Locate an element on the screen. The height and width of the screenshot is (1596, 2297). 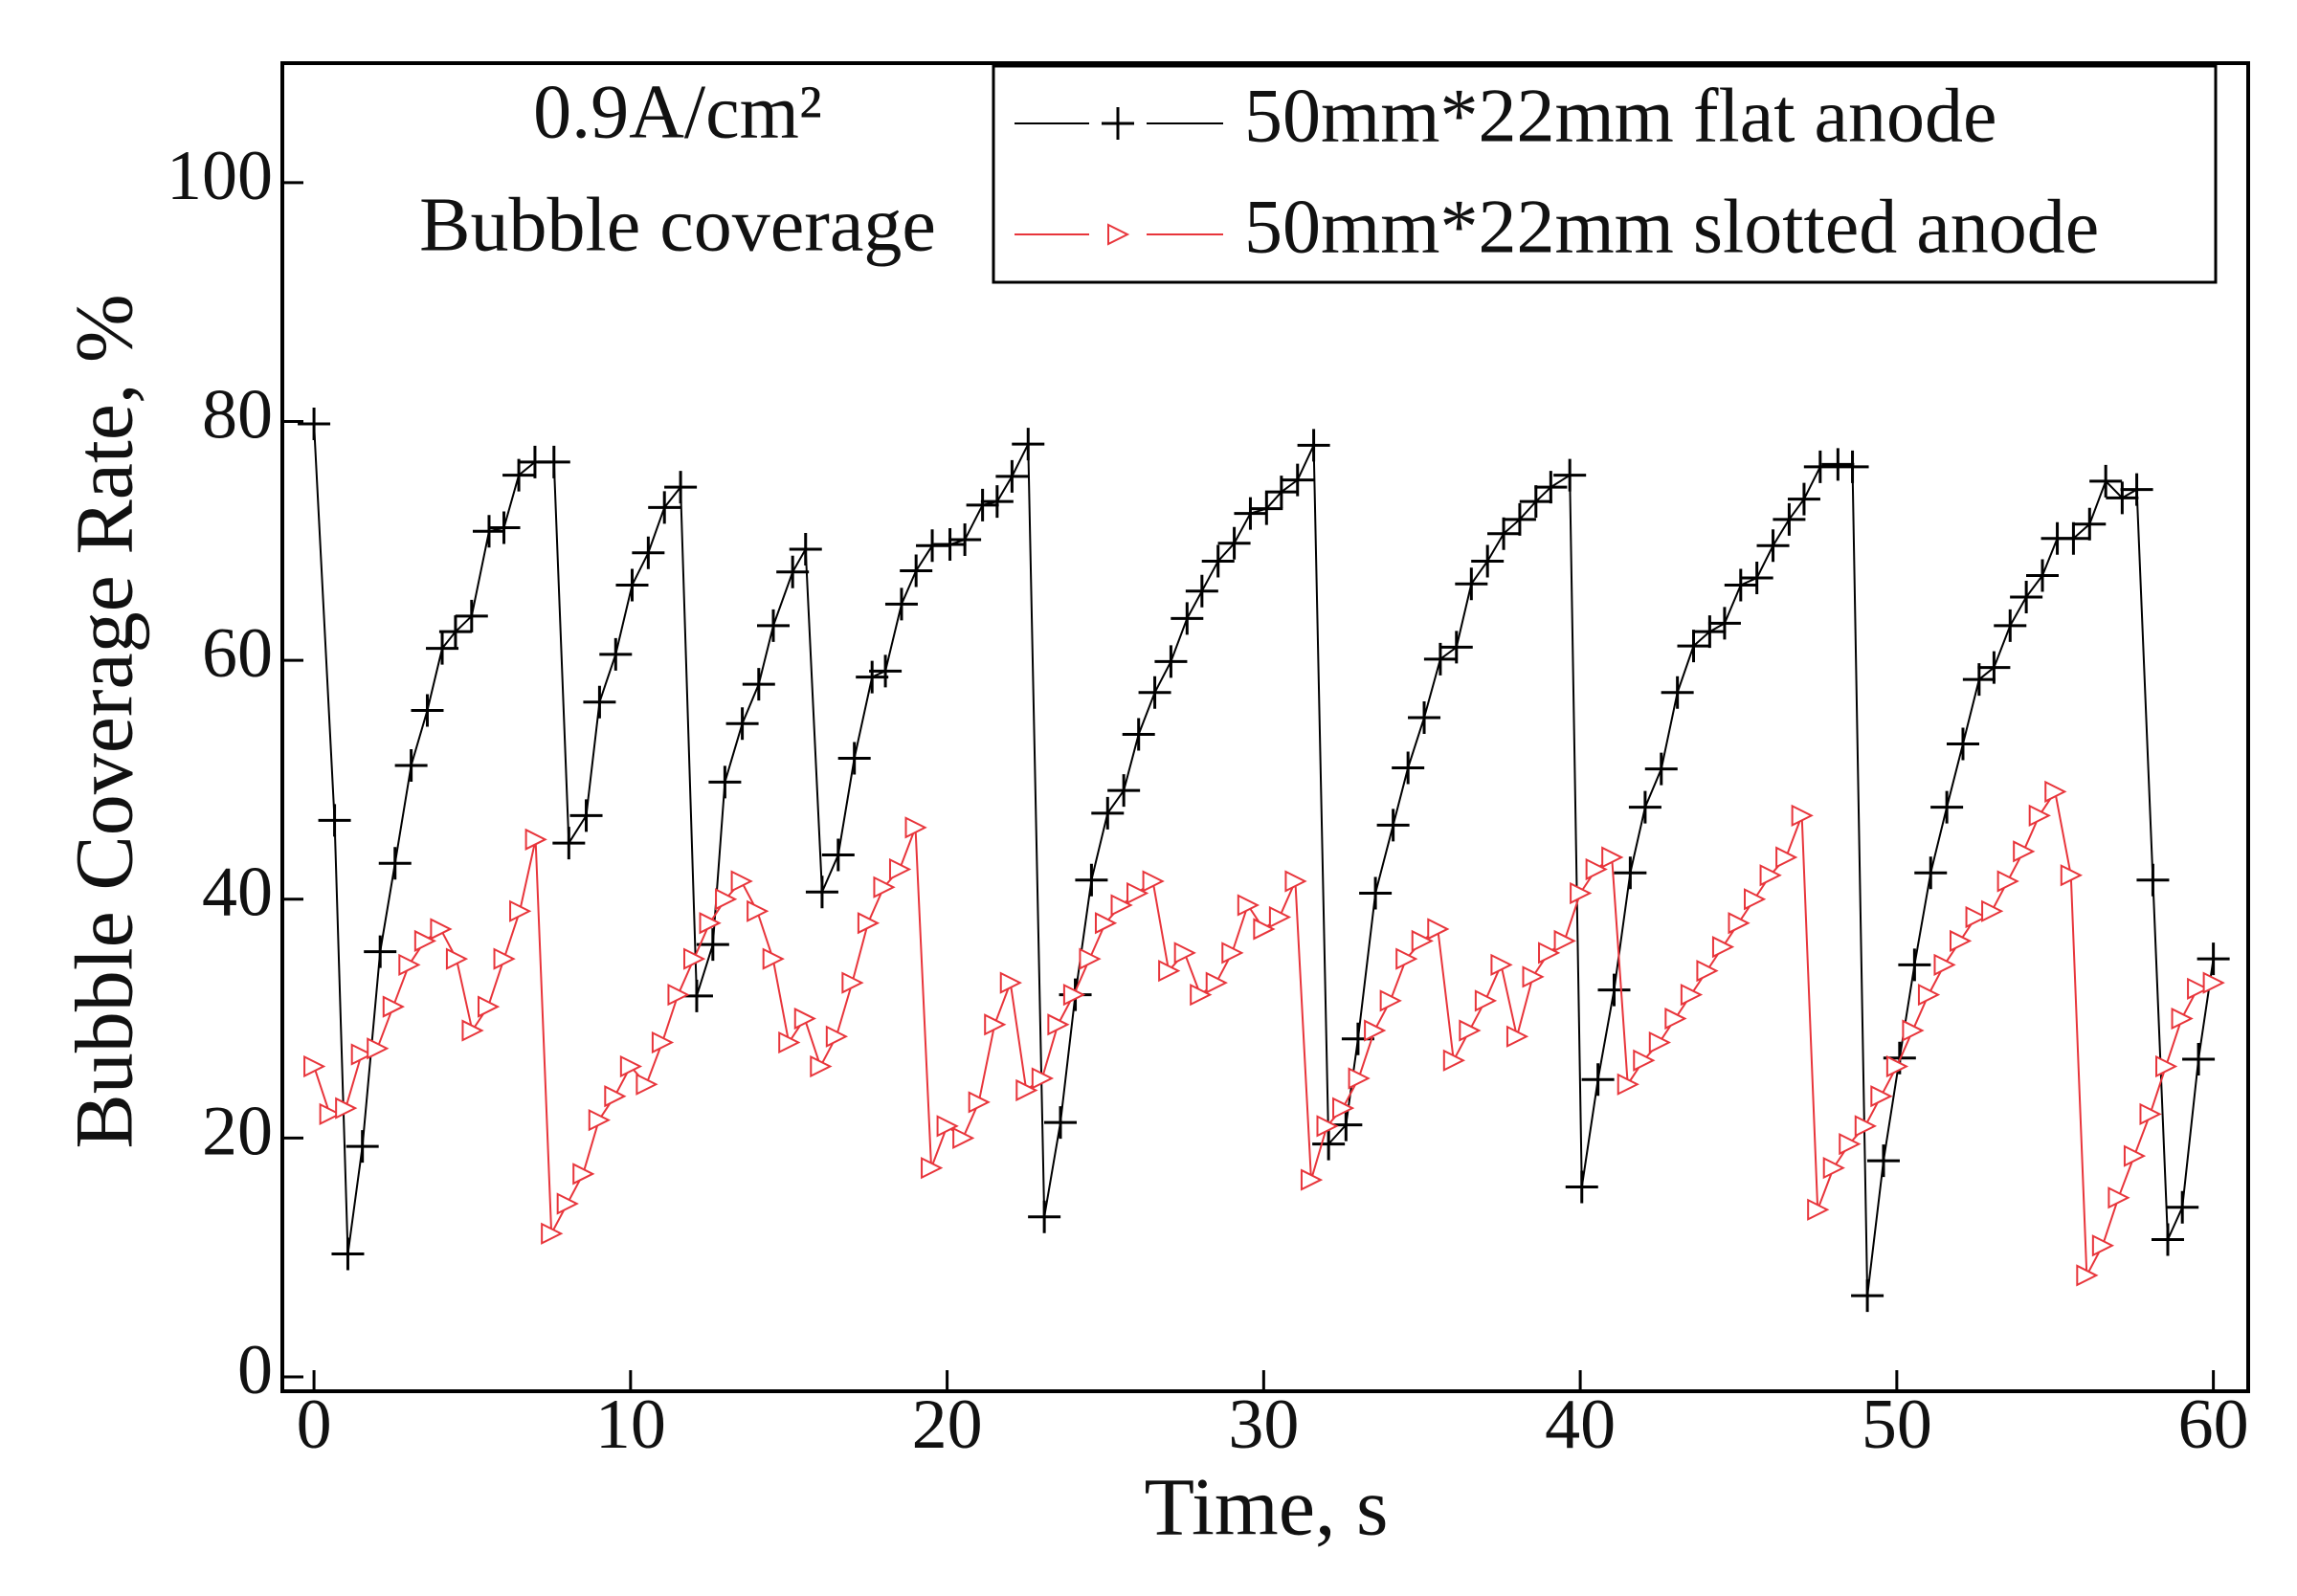
y-axis-label: Bubble Coverage Rate, % is located at coordinates (104, 721).